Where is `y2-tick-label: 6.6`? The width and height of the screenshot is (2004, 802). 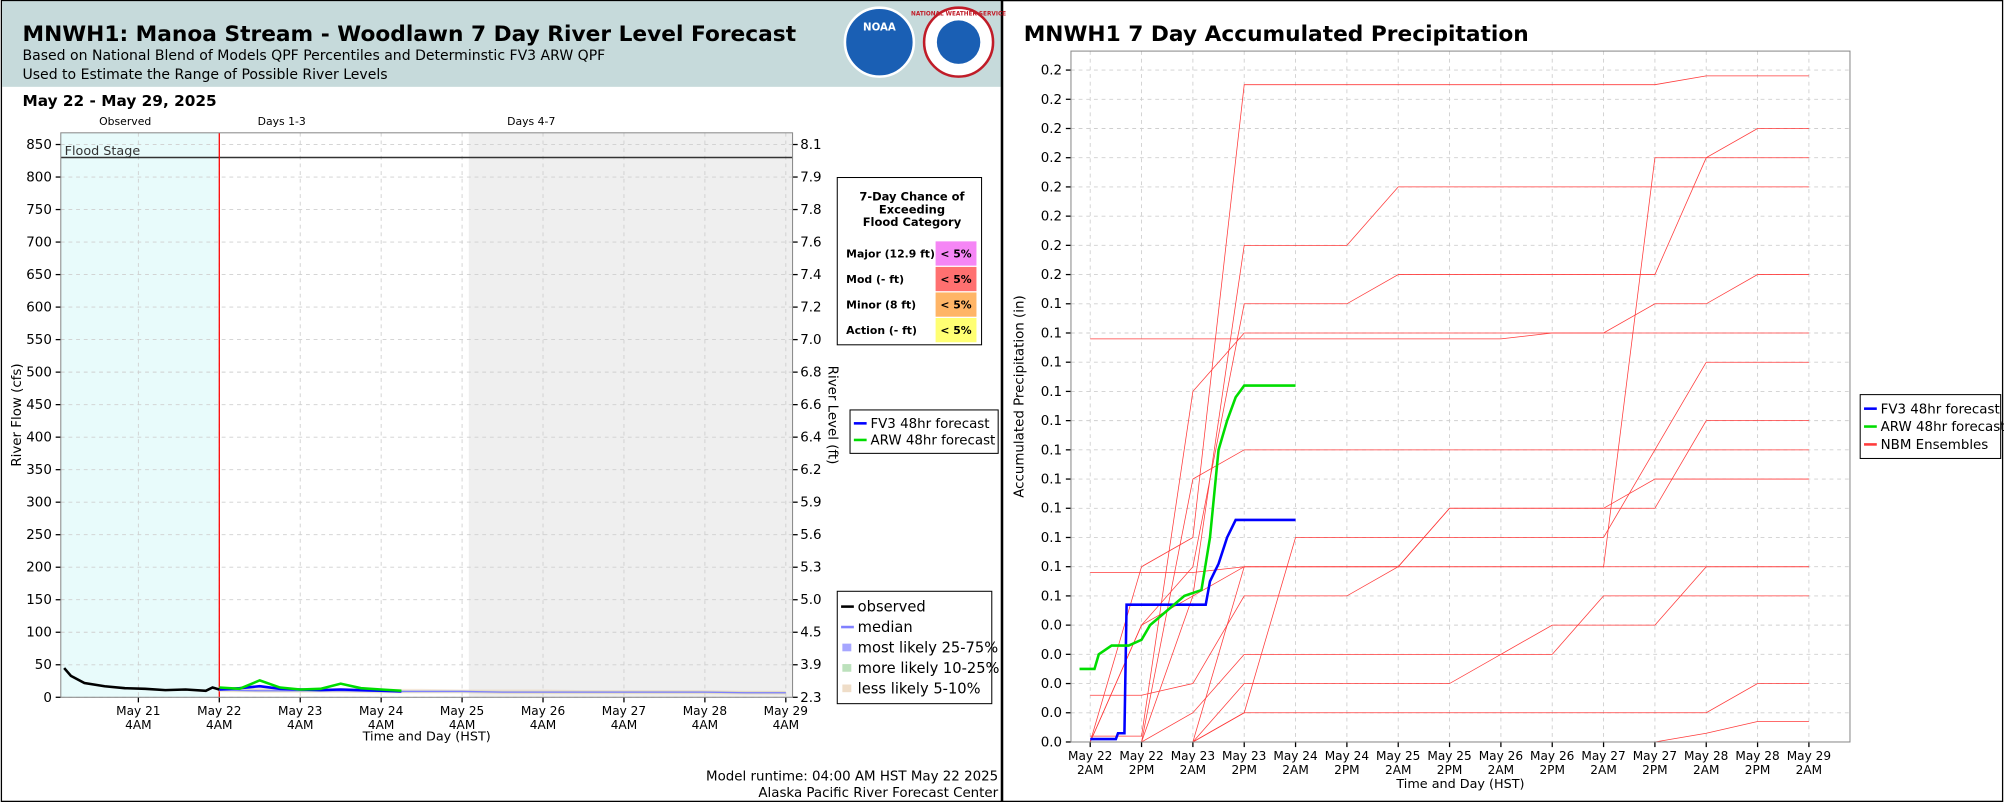 y2-tick-label: 6.6 is located at coordinates (810, 405).